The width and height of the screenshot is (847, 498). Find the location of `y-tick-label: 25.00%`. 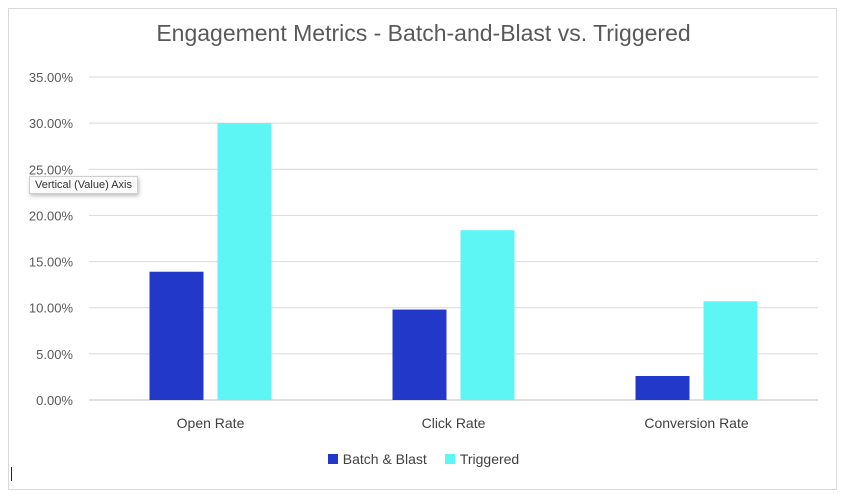

y-tick-label: 25.00% is located at coordinates (51, 169).